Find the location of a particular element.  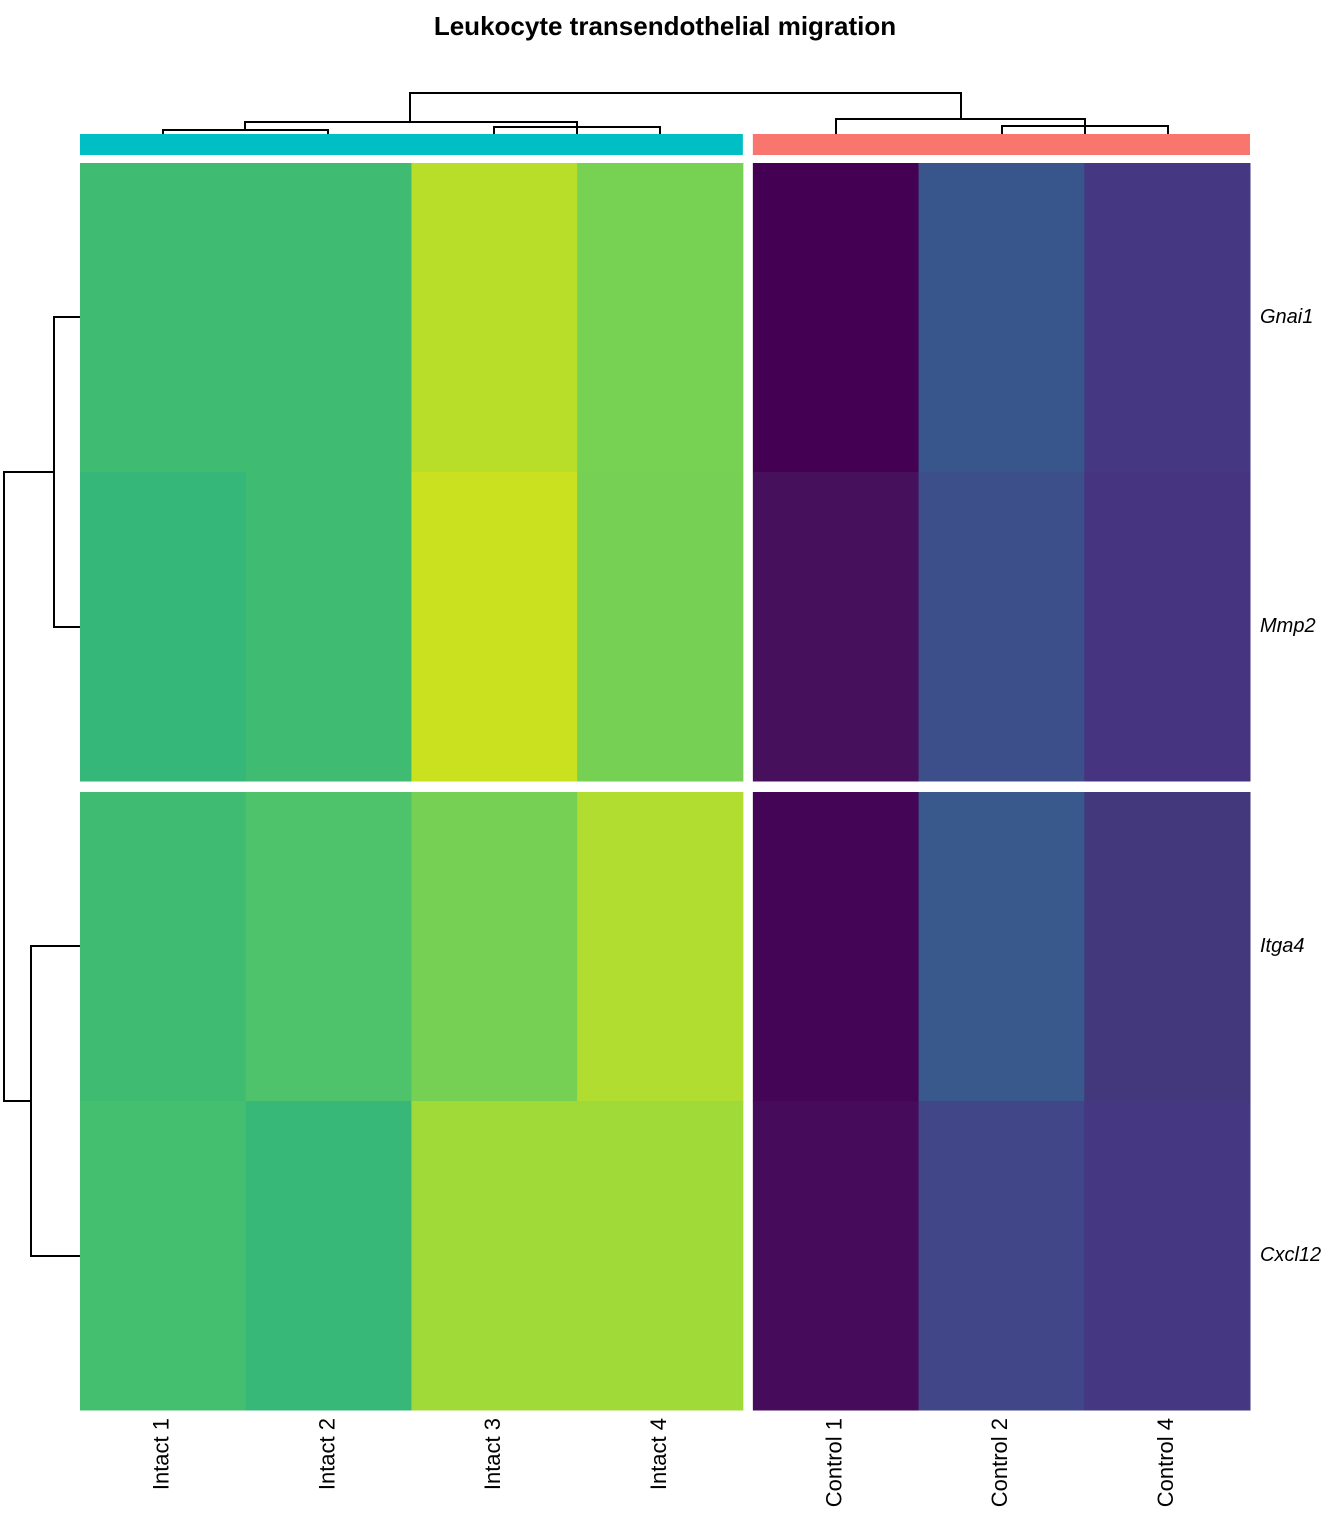

chart-title: Leukocyte transendothelial migration is located at coordinates (665, 26).